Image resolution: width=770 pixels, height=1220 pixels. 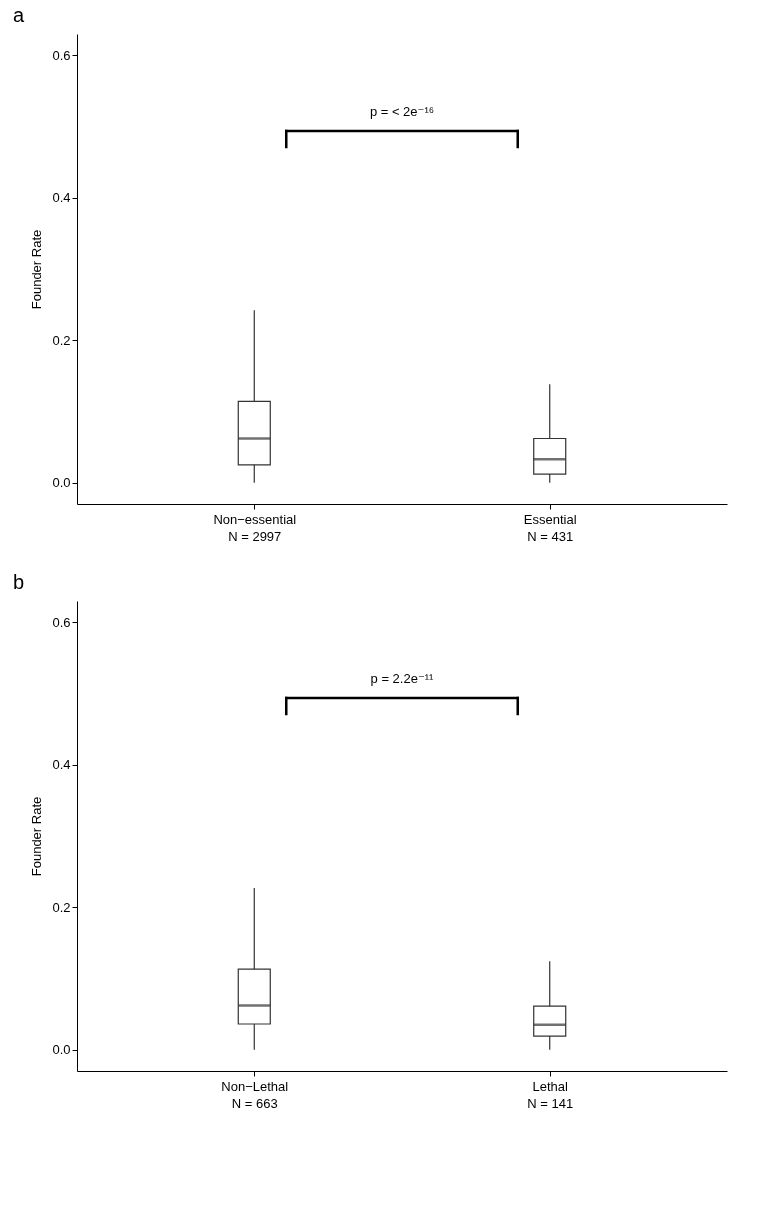 What do you see at coordinates (550, 1094) in the screenshot?
I see `x-tick-label: Lethal N = 141` at bounding box center [550, 1094].